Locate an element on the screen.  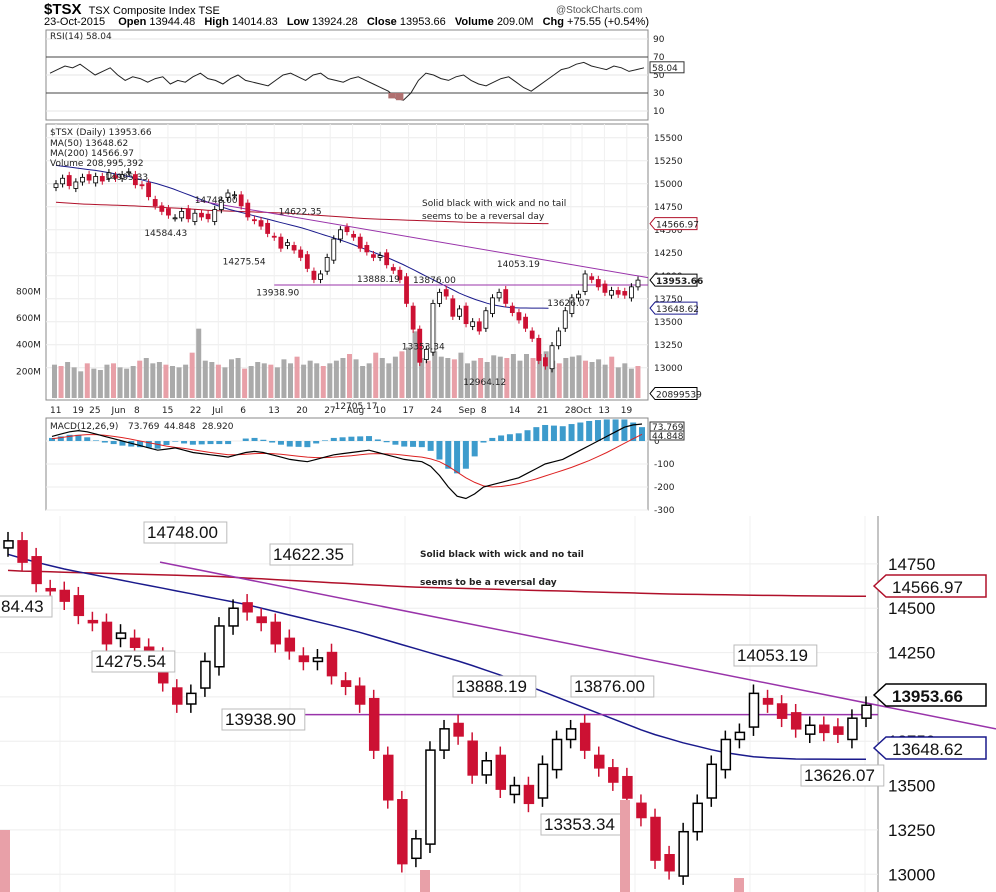
rsi-line is located at coordinates (347, 81).